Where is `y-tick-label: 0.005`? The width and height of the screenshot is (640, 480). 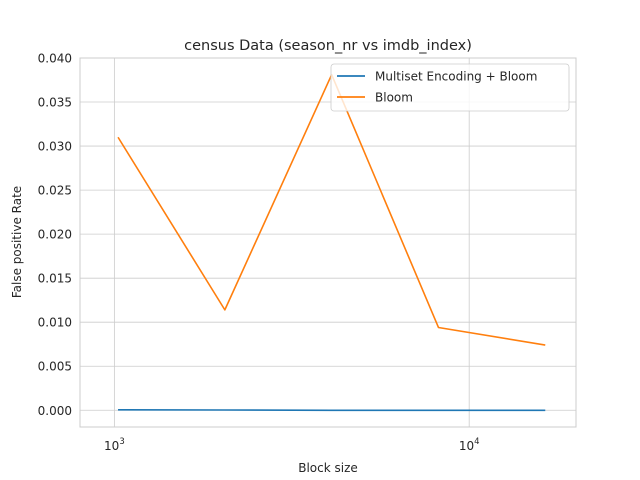
y-tick-label: 0.005 is located at coordinates (55, 367).